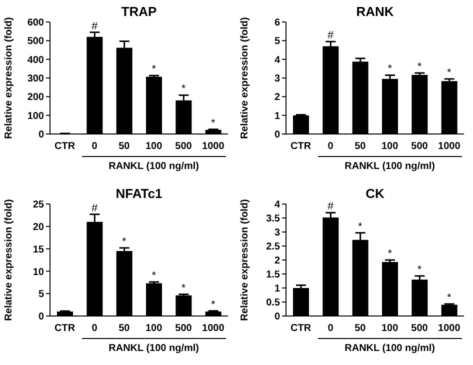 This screenshot has width=473, height=365. What do you see at coordinates (139, 193) in the screenshot?
I see `chart-title: NFATc1` at bounding box center [139, 193].